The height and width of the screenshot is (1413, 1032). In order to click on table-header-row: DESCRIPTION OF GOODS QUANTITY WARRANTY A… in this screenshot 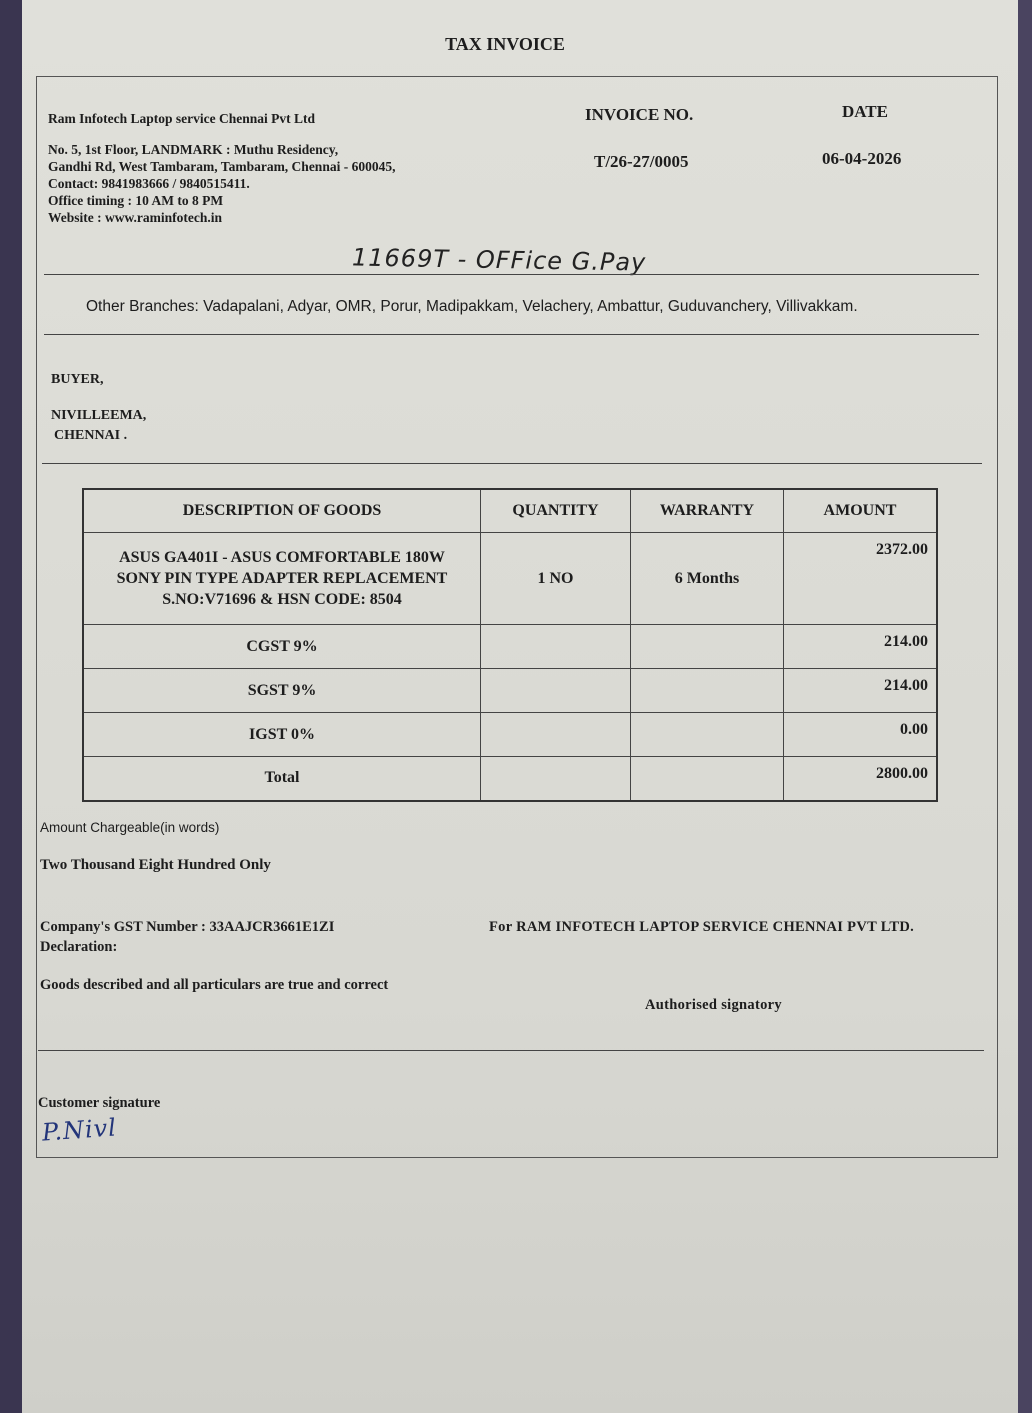, I will do `click(510, 510)`.